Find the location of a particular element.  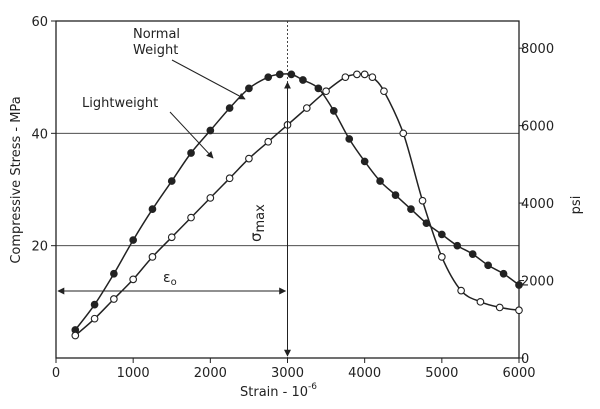

y-axis-left-title: Compressive Stress - MPa is located at coordinates (16, 179).